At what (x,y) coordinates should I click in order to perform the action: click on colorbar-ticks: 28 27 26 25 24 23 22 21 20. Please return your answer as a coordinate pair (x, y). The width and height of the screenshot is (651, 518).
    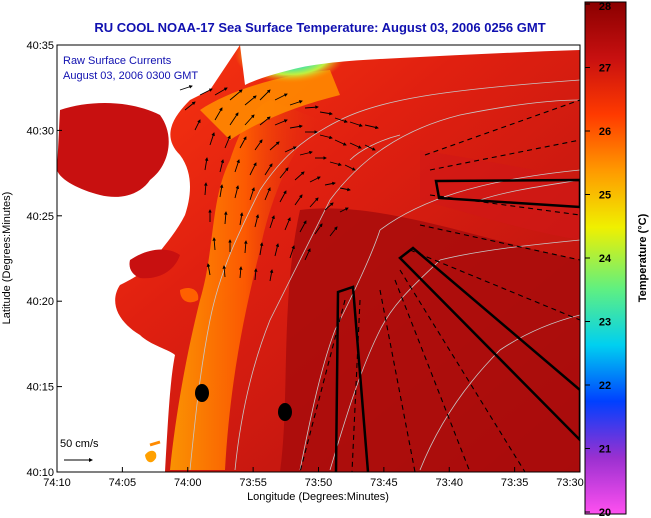
    Looking at the image, I should click on (598, 259).